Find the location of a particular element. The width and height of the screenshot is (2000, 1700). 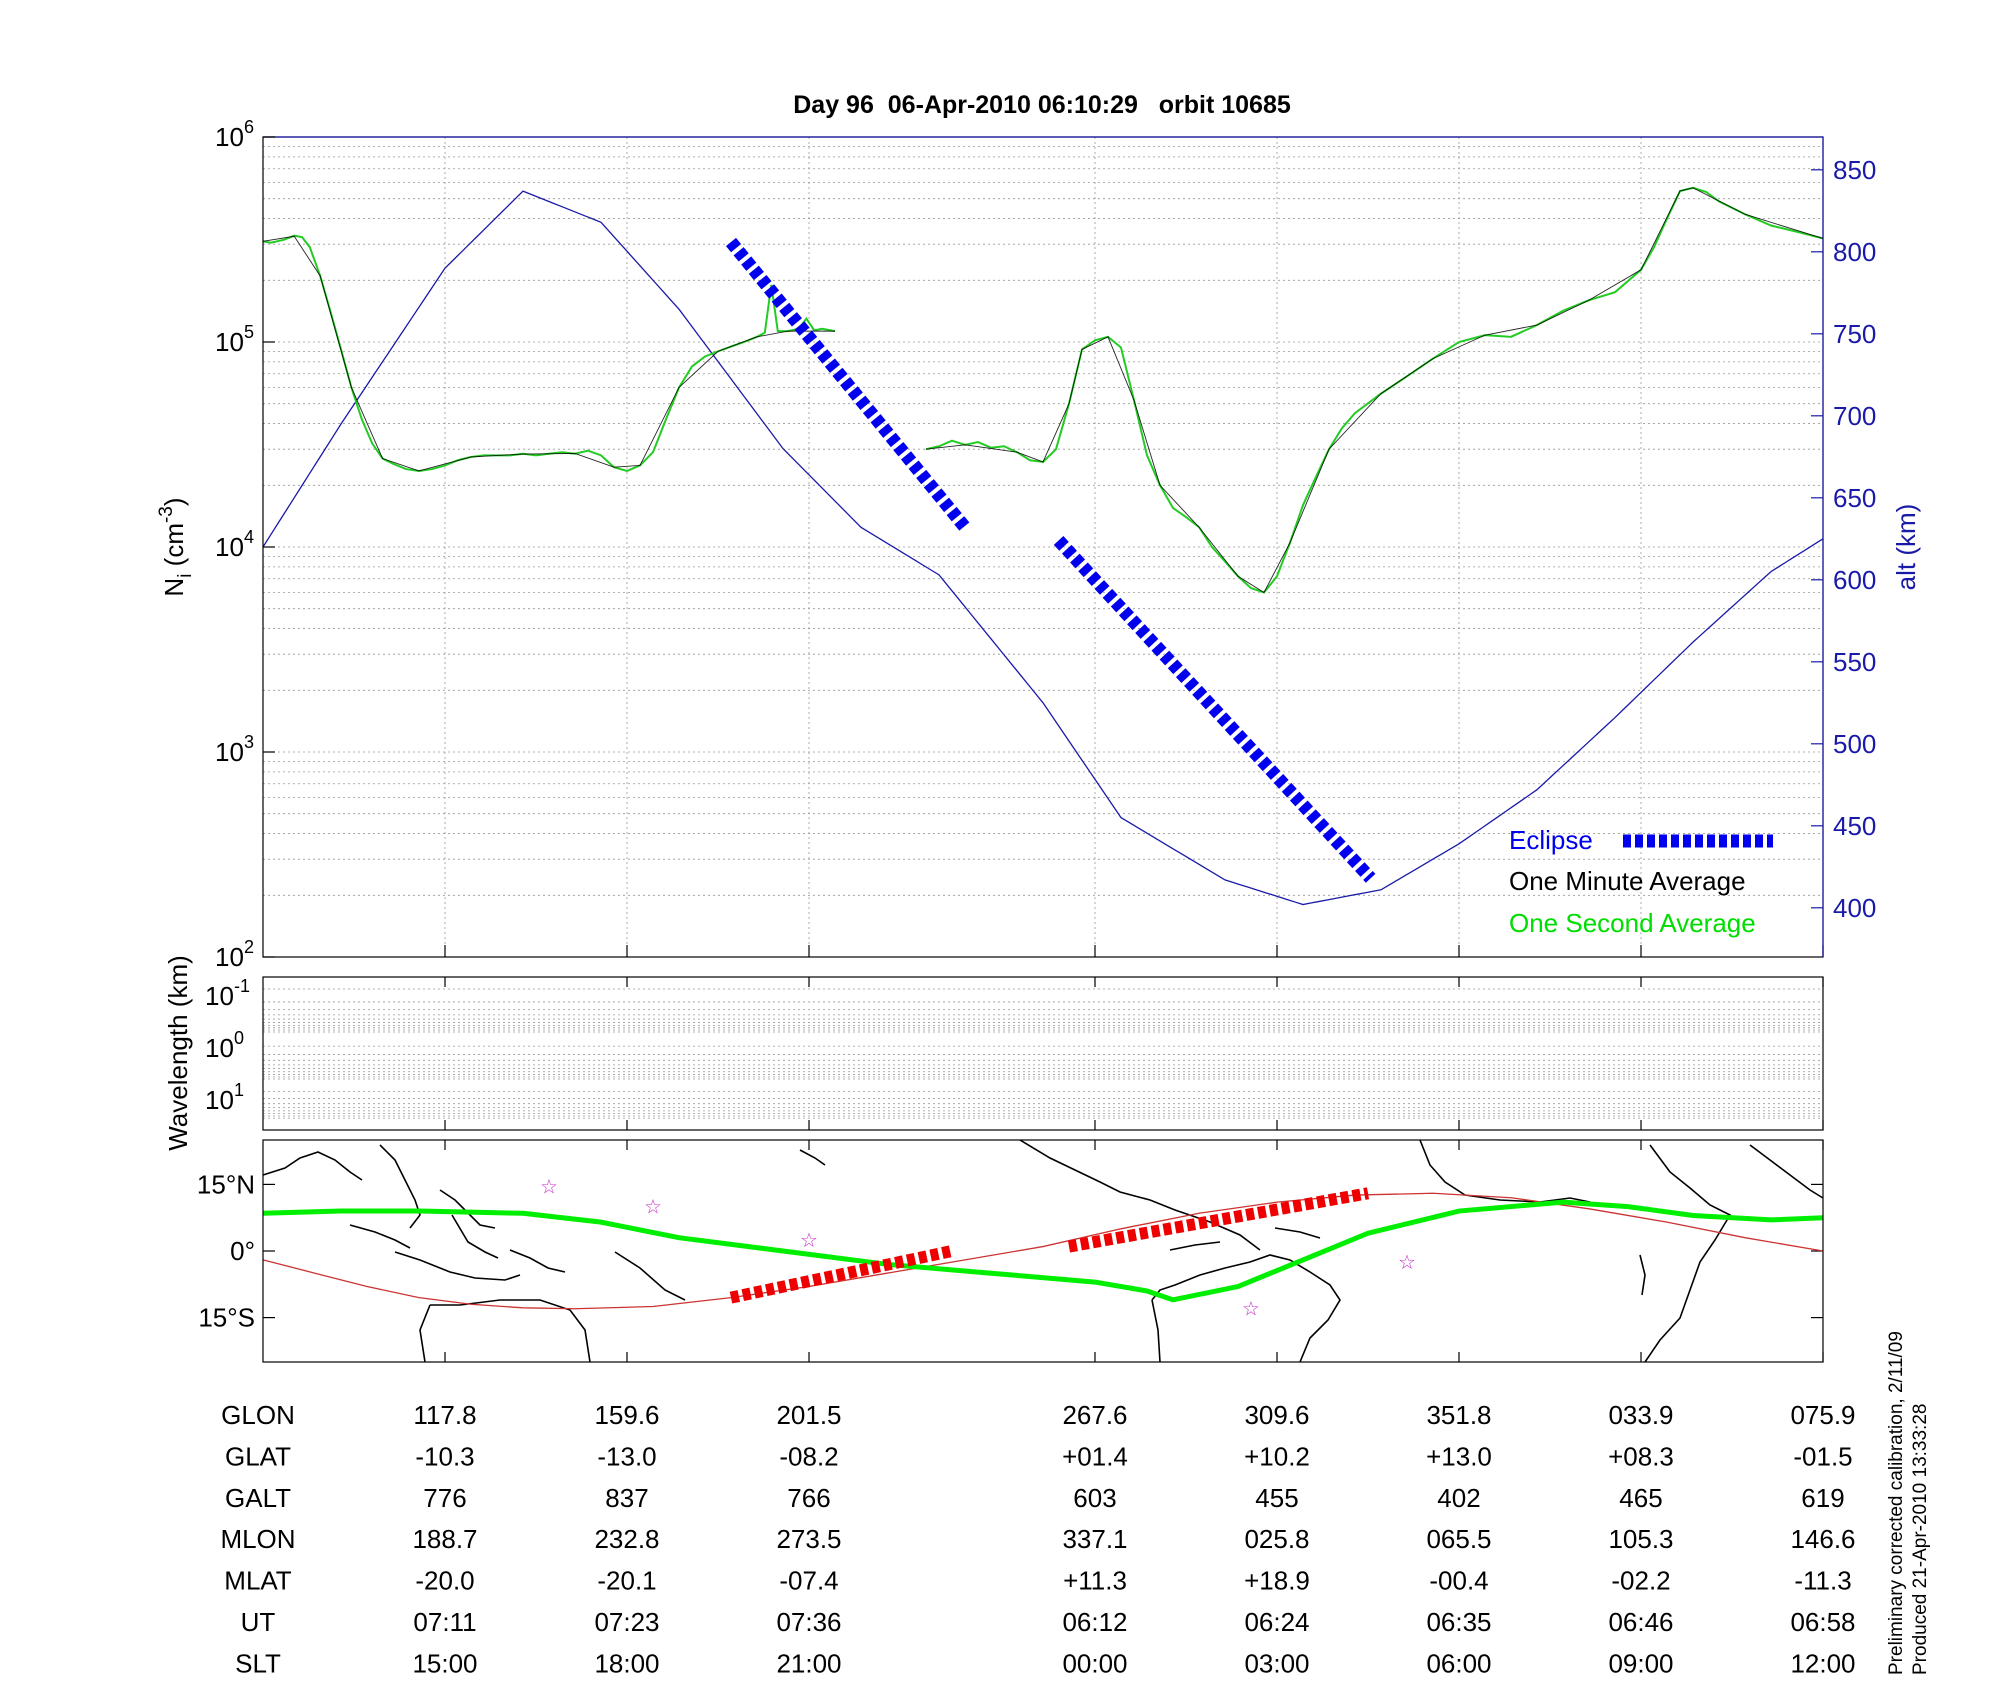

table-cell: -13.0 is located at coordinates (626, 1456).